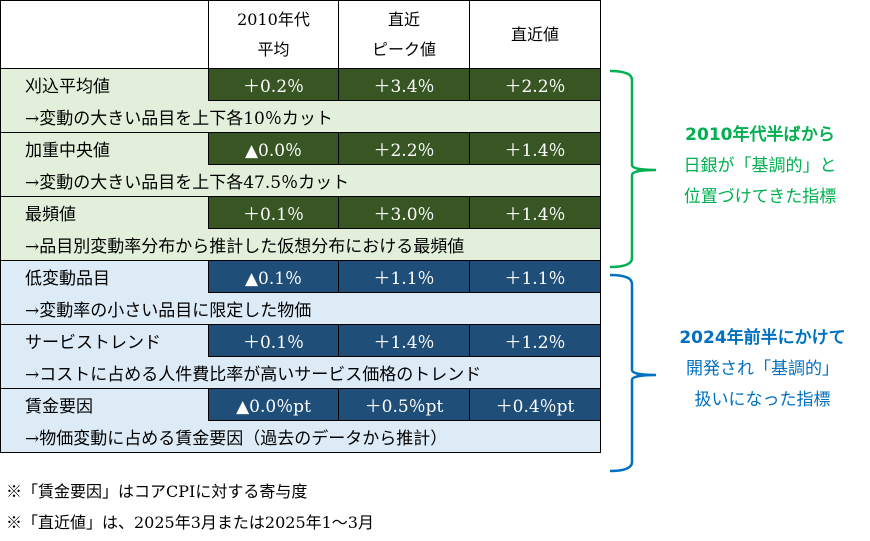  I want to click on description-row: →物価変動に占める賃金要因（過去のデータから推計）, so click(300, 436).